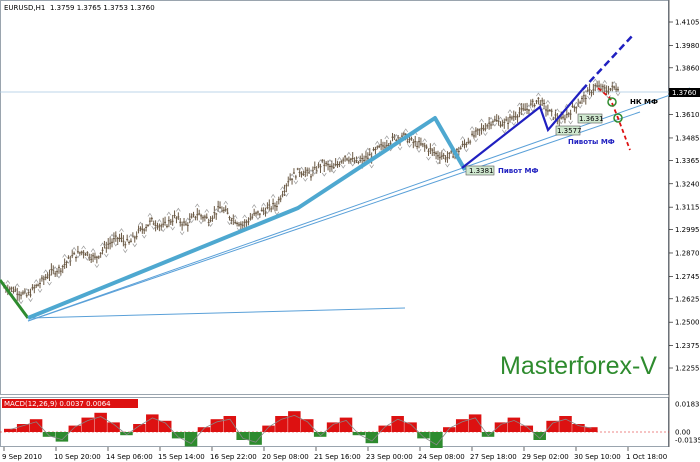 The height and width of the screenshot is (462, 700). What do you see at coordinates (612, 102) in the screenshot?
I see `nk-mf-circle` at bounding box center [612, 102].